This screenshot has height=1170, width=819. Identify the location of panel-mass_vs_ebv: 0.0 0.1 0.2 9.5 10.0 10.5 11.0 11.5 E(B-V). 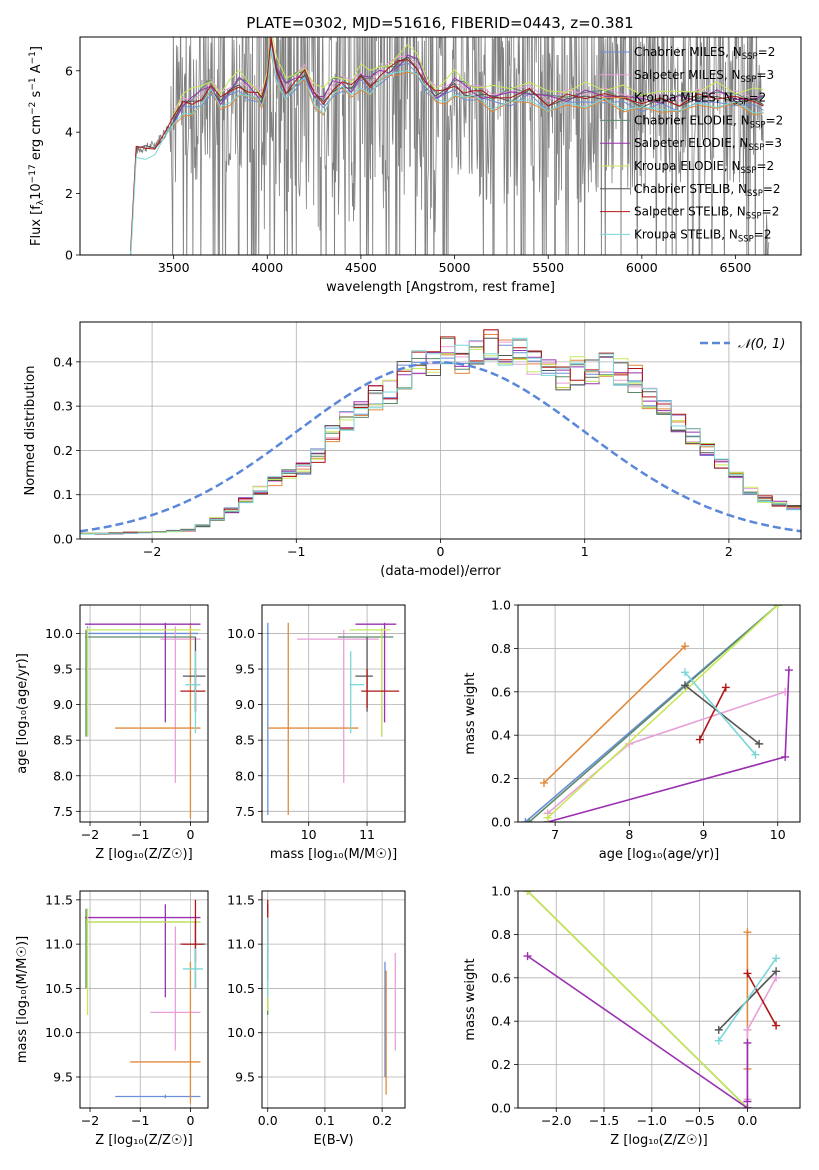
(316, 1019).